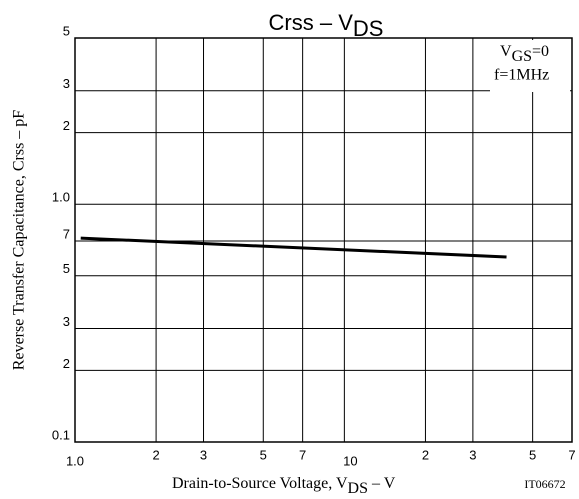 Image resolution: width=579 pixels, height=499 pixels. What do you see at coordinates (61, 434) in the screenshot?
I see `y-tick-label: 0.1` at bounding box center [61, 434].